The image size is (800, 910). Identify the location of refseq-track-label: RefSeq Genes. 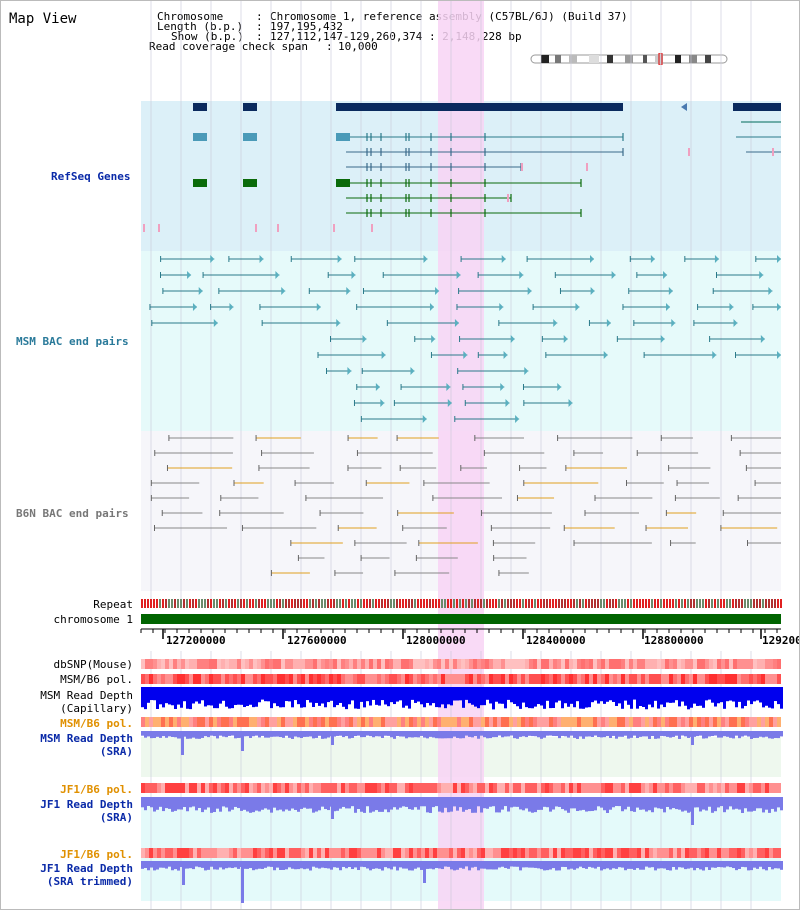
(91, 176).